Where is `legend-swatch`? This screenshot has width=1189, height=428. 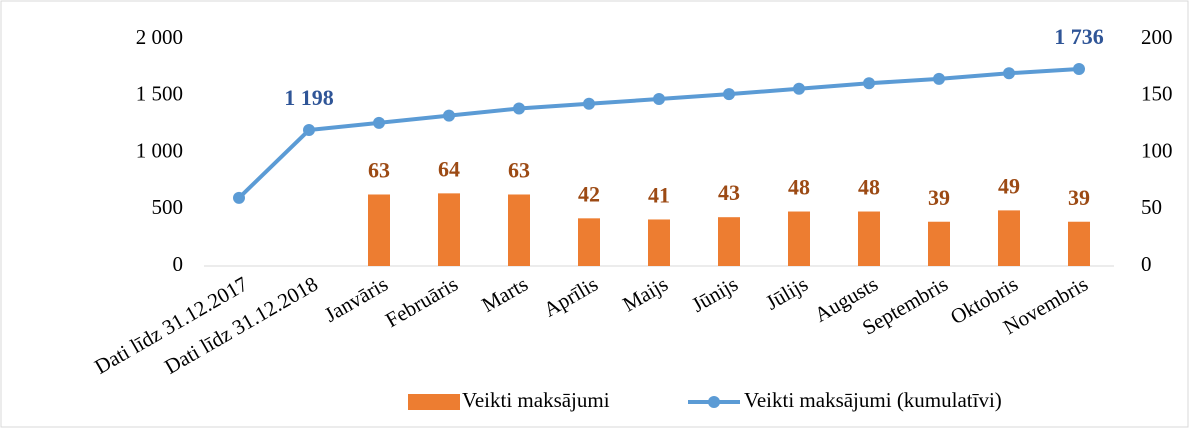 legend-swatch is located at coordinates (434, 402).